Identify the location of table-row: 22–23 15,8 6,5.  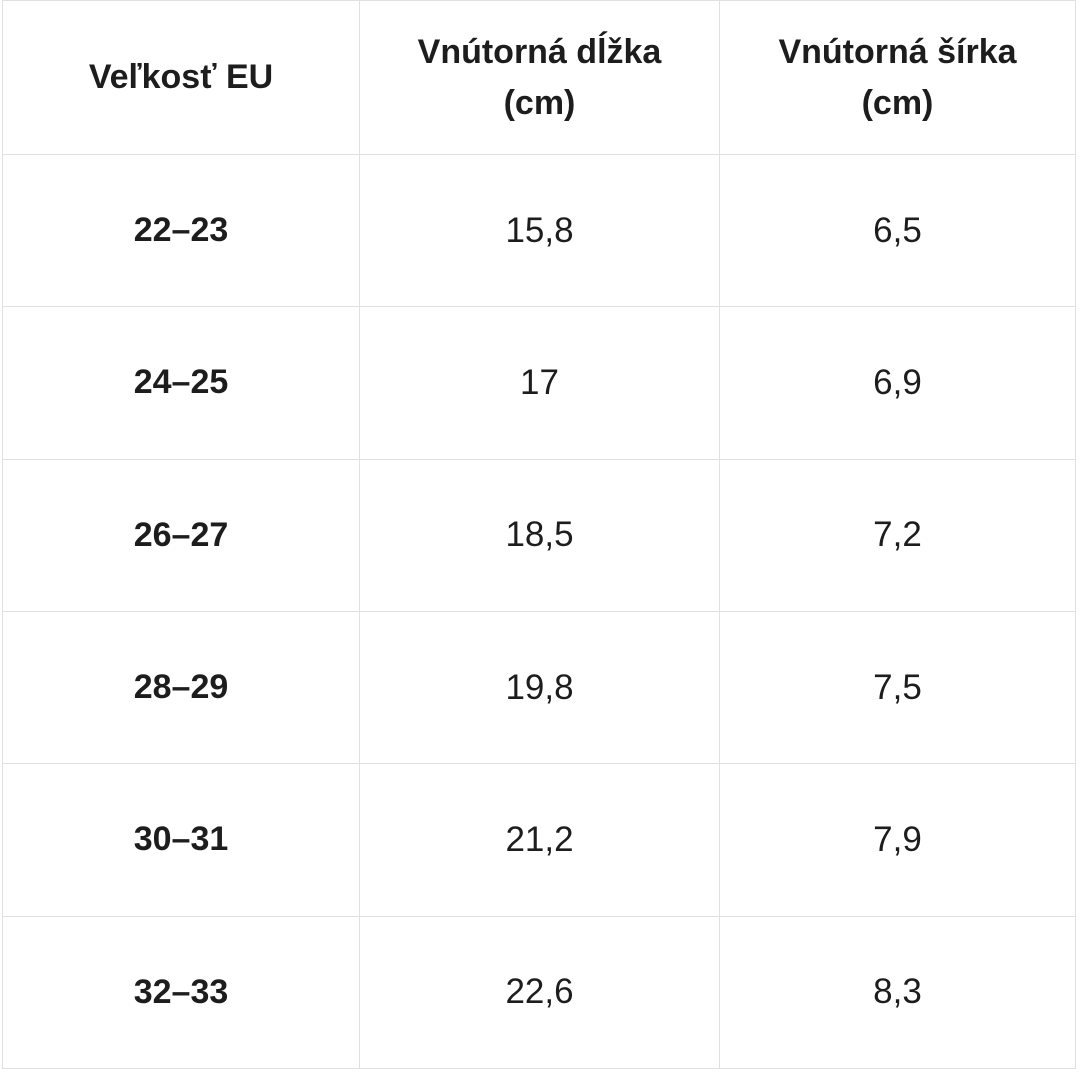
(539, 230).